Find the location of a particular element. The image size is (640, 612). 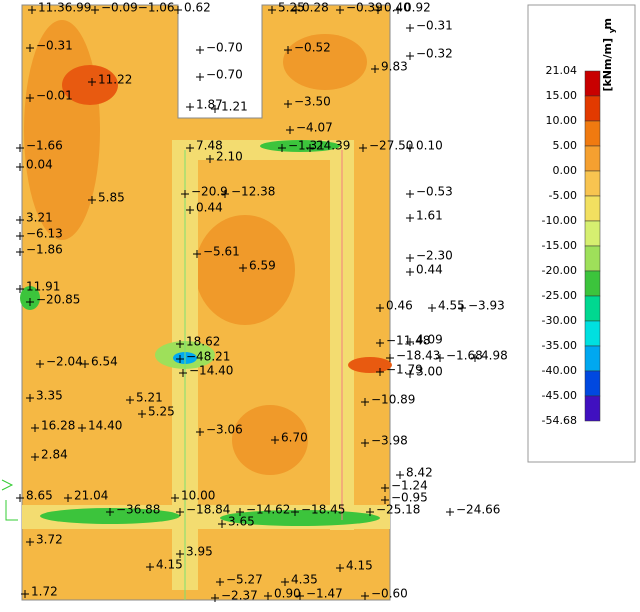

value-label: 5.85 is located at coordinates (111, 198).